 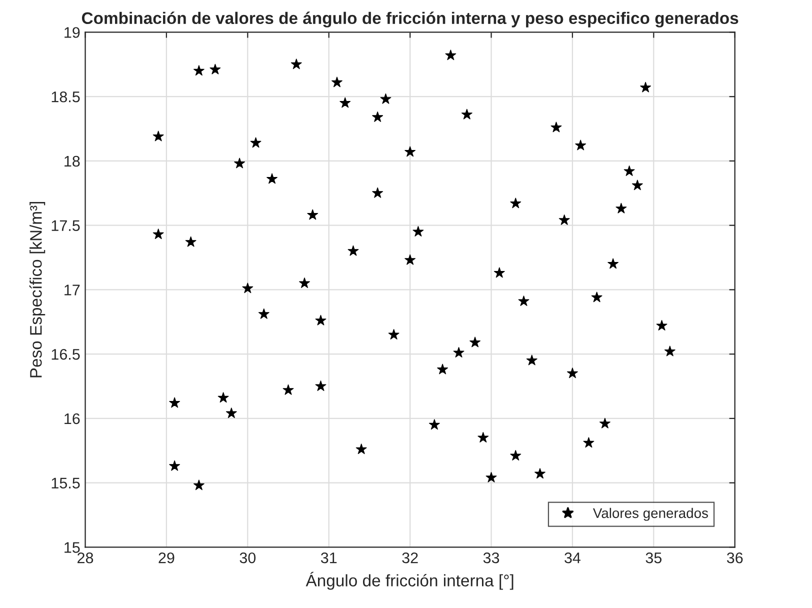 I want to click on y-tick-label: 17.5, so click(x=66, y=226).